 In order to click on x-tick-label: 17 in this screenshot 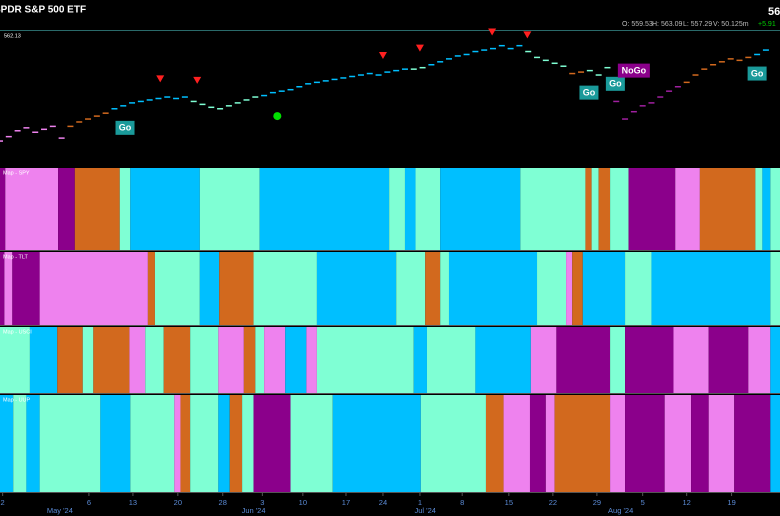, I will do `click(346, 502)`.